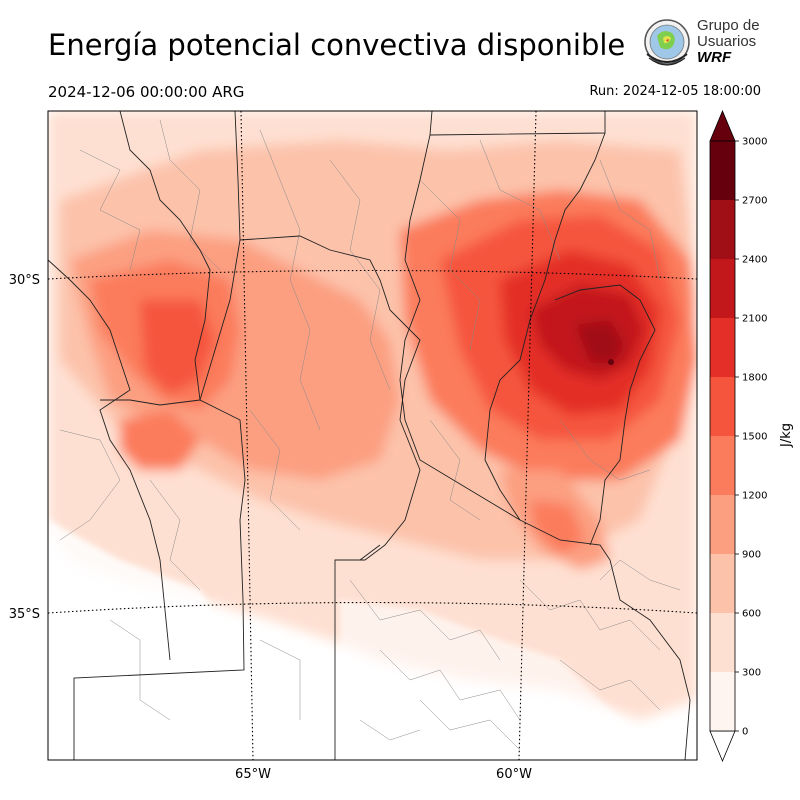 The height and width of the screenshot is (800, 800). I want to click on globe-icon, so click(667, 42).